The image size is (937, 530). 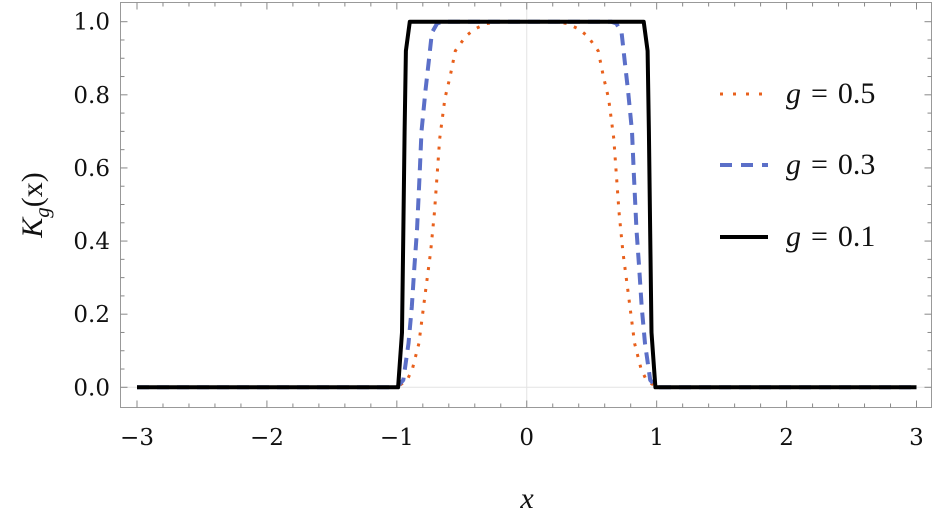 I want to click on x-tick-label: −2, so click(x=267, y=438).